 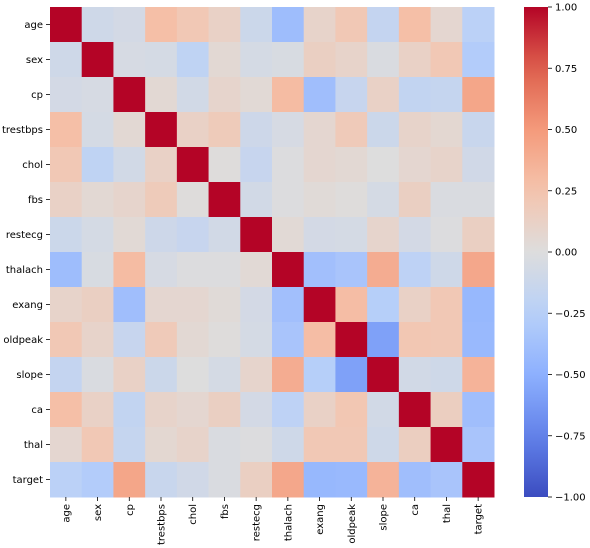 What do you see at coordinates (256, 130) in the screenshot?
I see `heatmap-cell-trestbps-restecg` at bounding box center [256, 130].